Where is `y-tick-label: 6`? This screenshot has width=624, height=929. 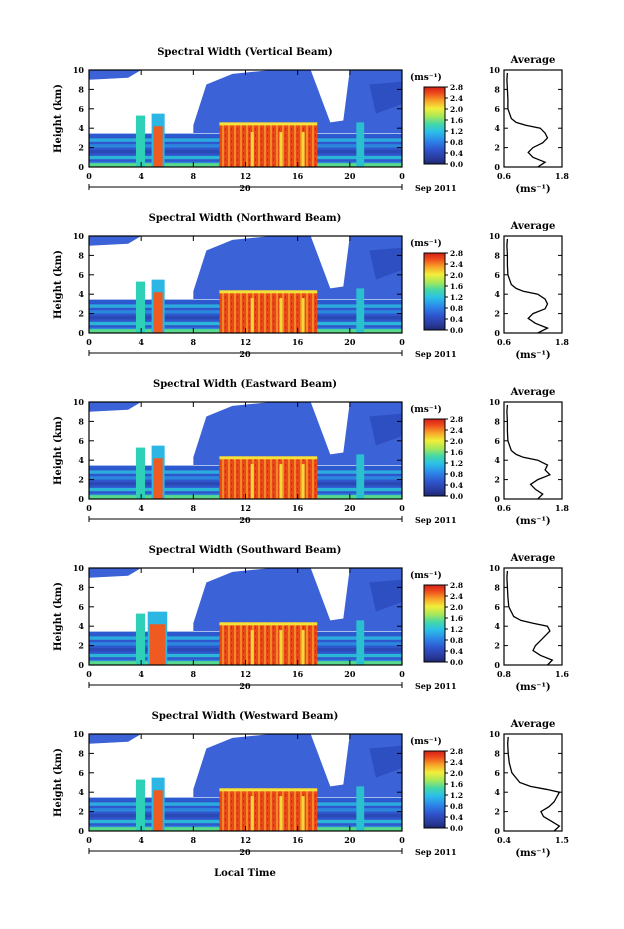
y-tick-label: 6 is located at coordinates (81, 773).